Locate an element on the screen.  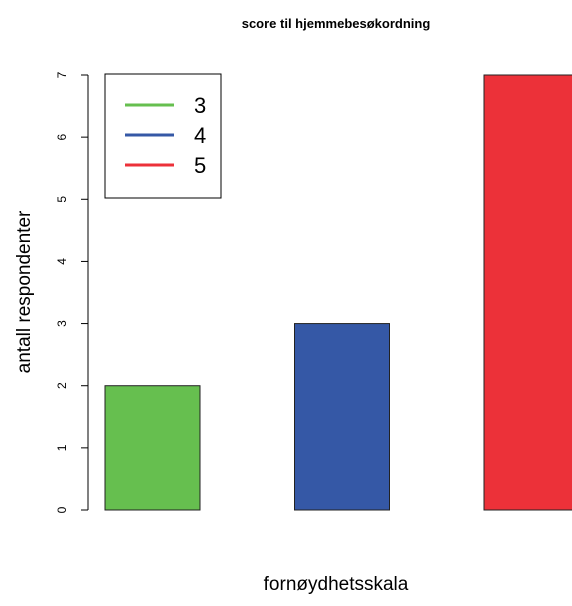
y-axis-label: antall respondenter is located at coordinates (24, 291).